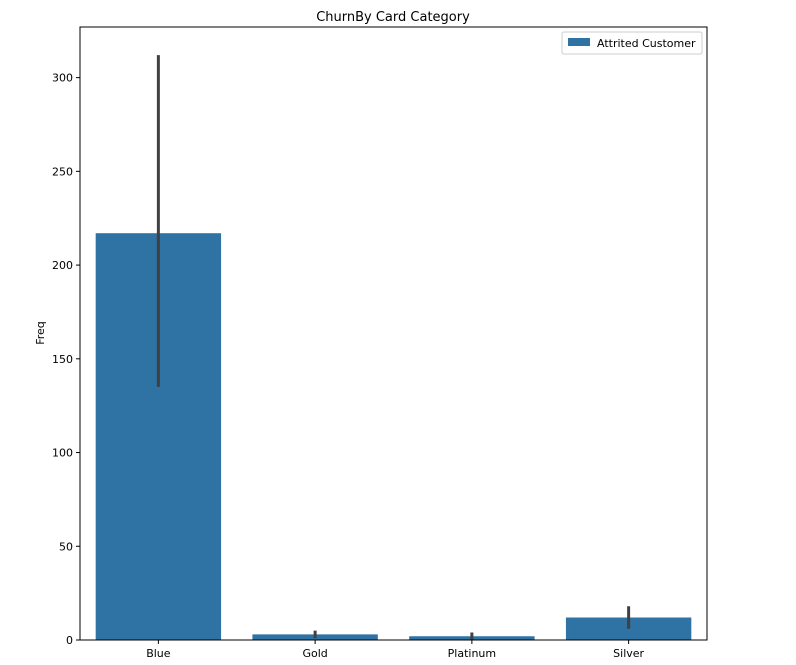 This screenshot has height=665, width=796. Describe the element at coordinates (62, 78) in the screenshot. I see `y-tick-label: 300` at that location.